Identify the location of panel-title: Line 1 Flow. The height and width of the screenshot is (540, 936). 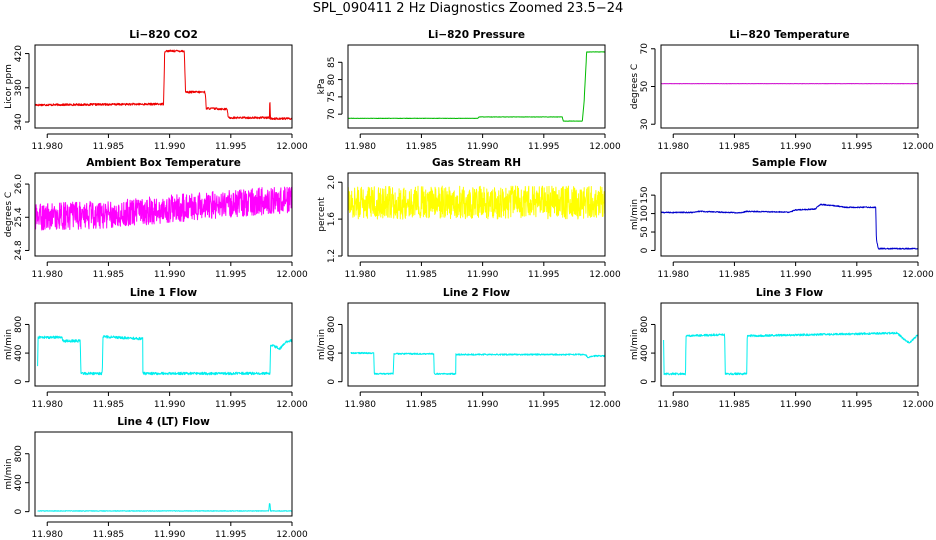
(163, 293).